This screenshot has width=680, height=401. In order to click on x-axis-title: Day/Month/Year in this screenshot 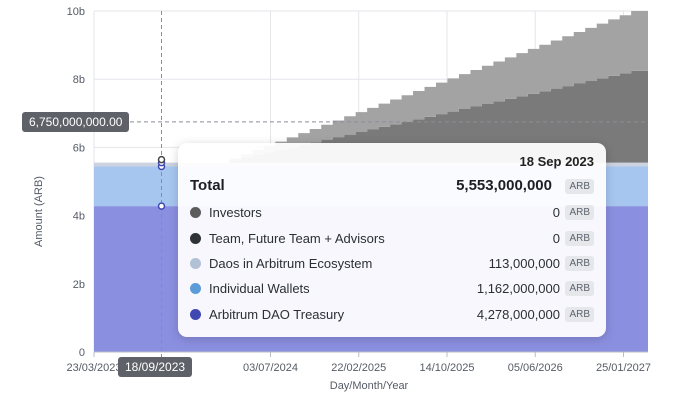, I will do `click(369, 386)`.